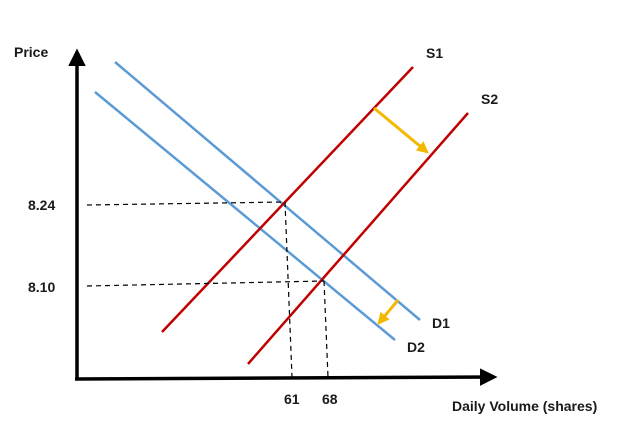  What do you see at coordinates (41, 287) in the screenshot?
I see `price-tick-low: 8.10` at bounding box center [41, 287].